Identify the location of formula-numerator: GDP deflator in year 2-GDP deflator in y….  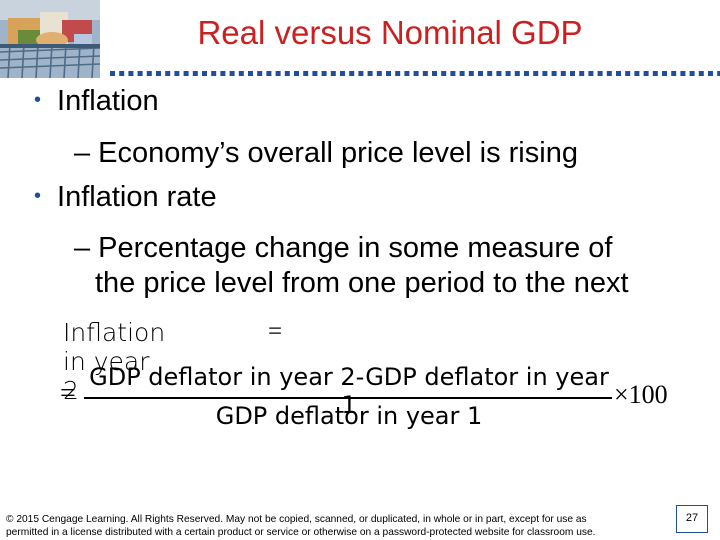
(349, 391).